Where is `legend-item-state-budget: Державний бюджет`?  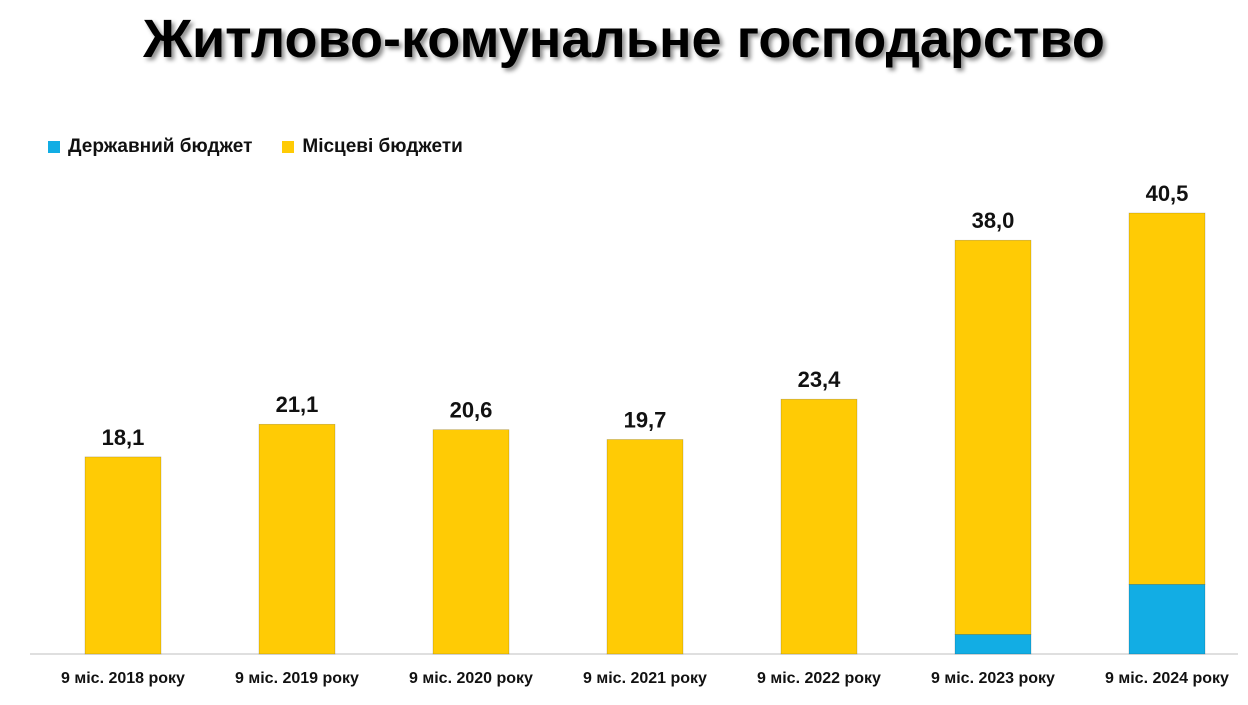
legend-item-state-budget: Державний бюджет is located at coordinates (150, 147).